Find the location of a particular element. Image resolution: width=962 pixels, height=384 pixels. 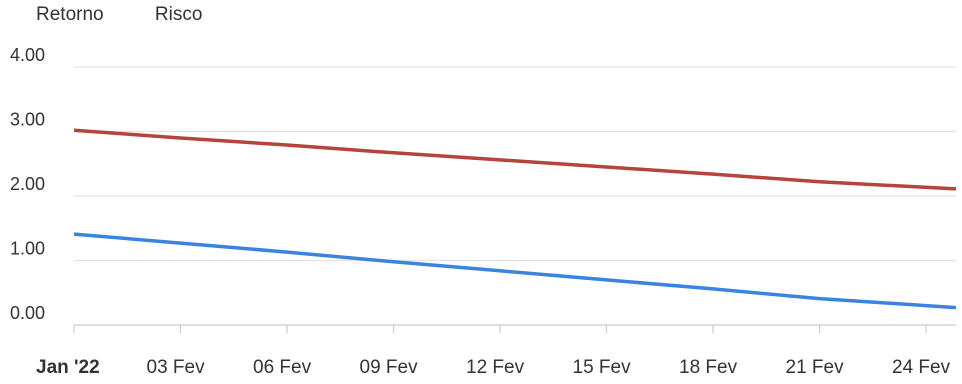

x-tick-label: 09 Fev is located at coordinates (389, 367).